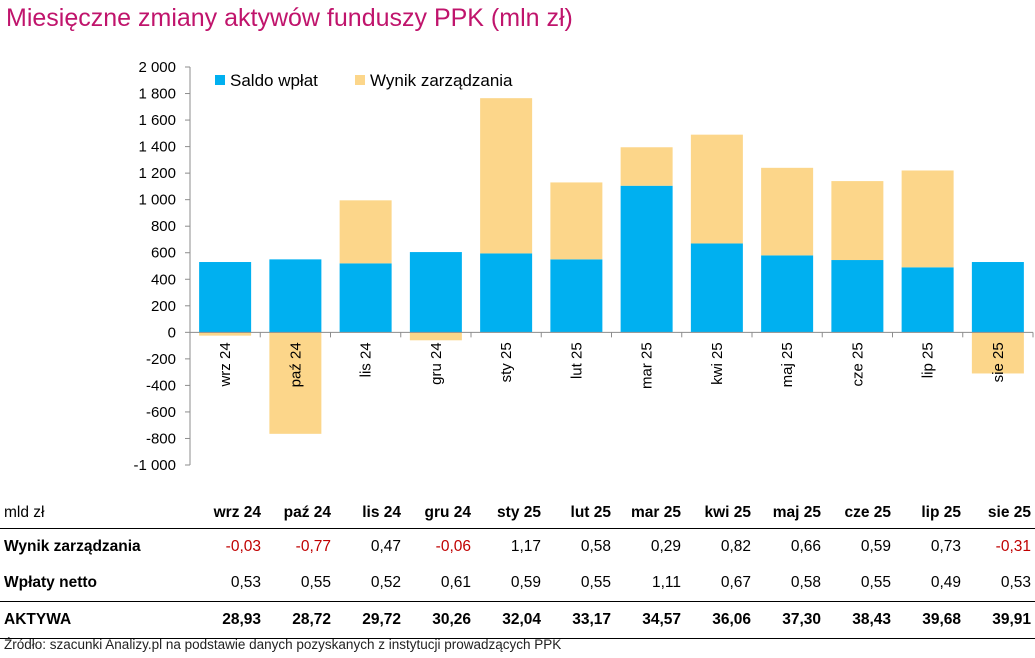 The width and height of the screenshot is (1035, 658). Describe the element at coordinates (580, 620) in the screenshot. I see `table-cell: 33,17` at that location.